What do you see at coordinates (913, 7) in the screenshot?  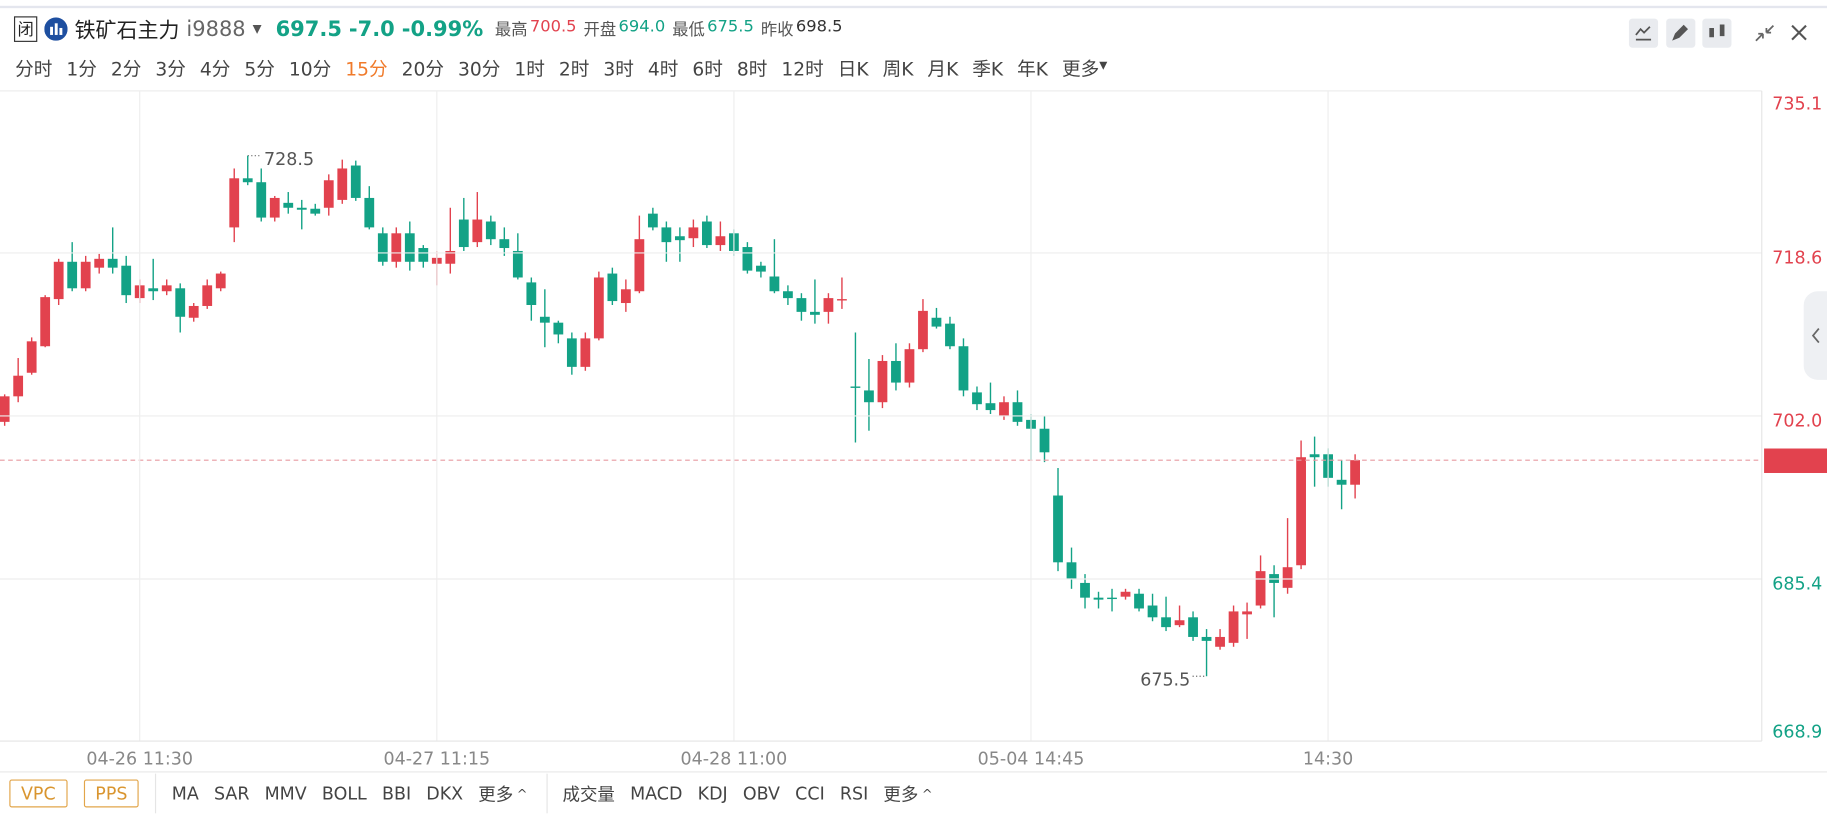 I see `top-rule` at bounding box center [913, 7].